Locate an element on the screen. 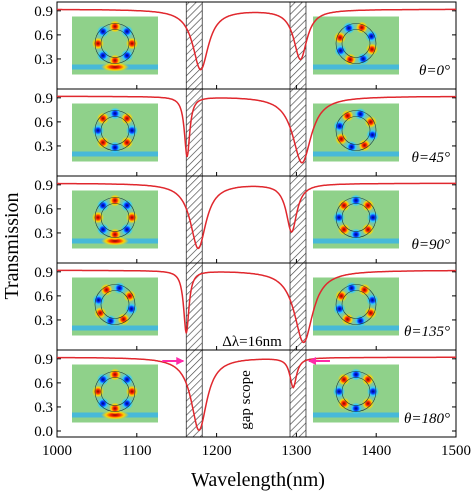 The height and width of the screenshot is (492, 474). left-arrowhead is located at coordinates (180, 361).